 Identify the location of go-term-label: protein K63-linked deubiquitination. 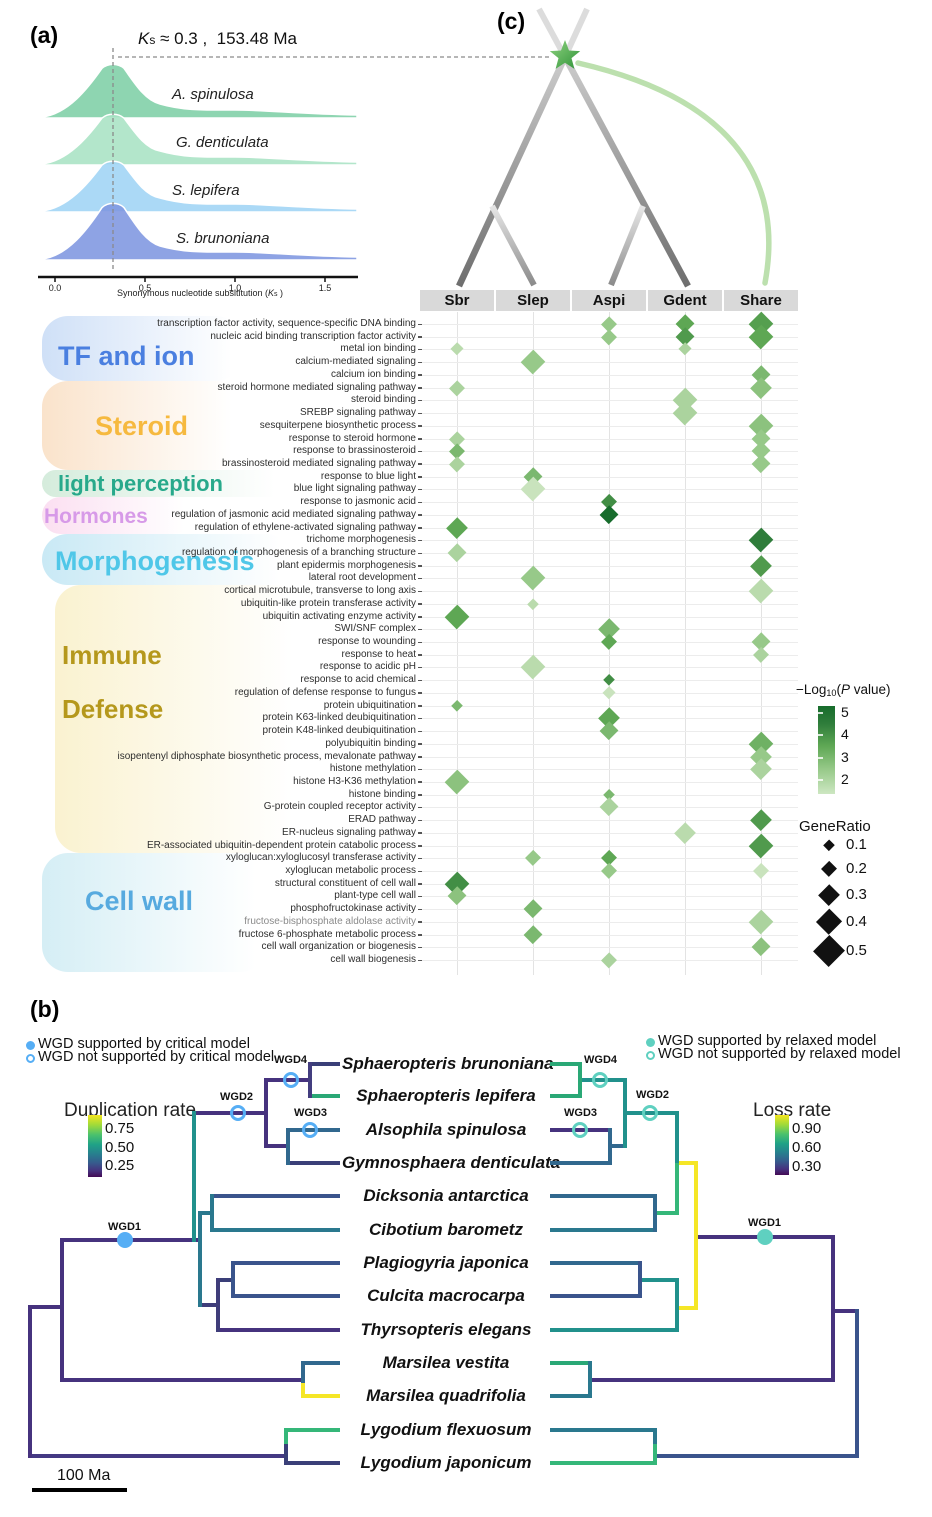
(339, 718).